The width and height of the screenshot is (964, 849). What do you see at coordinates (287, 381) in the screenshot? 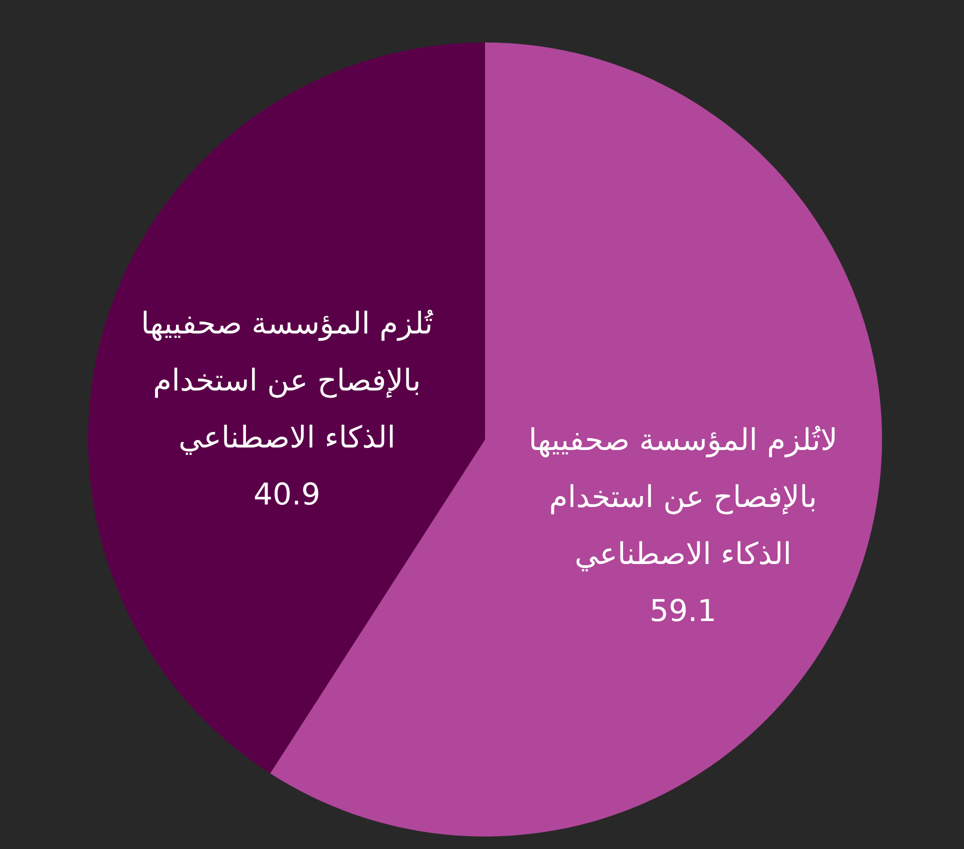
I see `slice-label: تُلزم المؤسسة صحفييها بالإفصاح عن استخدام الذكاء الاصطناعي` at bounding box center [287, 381].